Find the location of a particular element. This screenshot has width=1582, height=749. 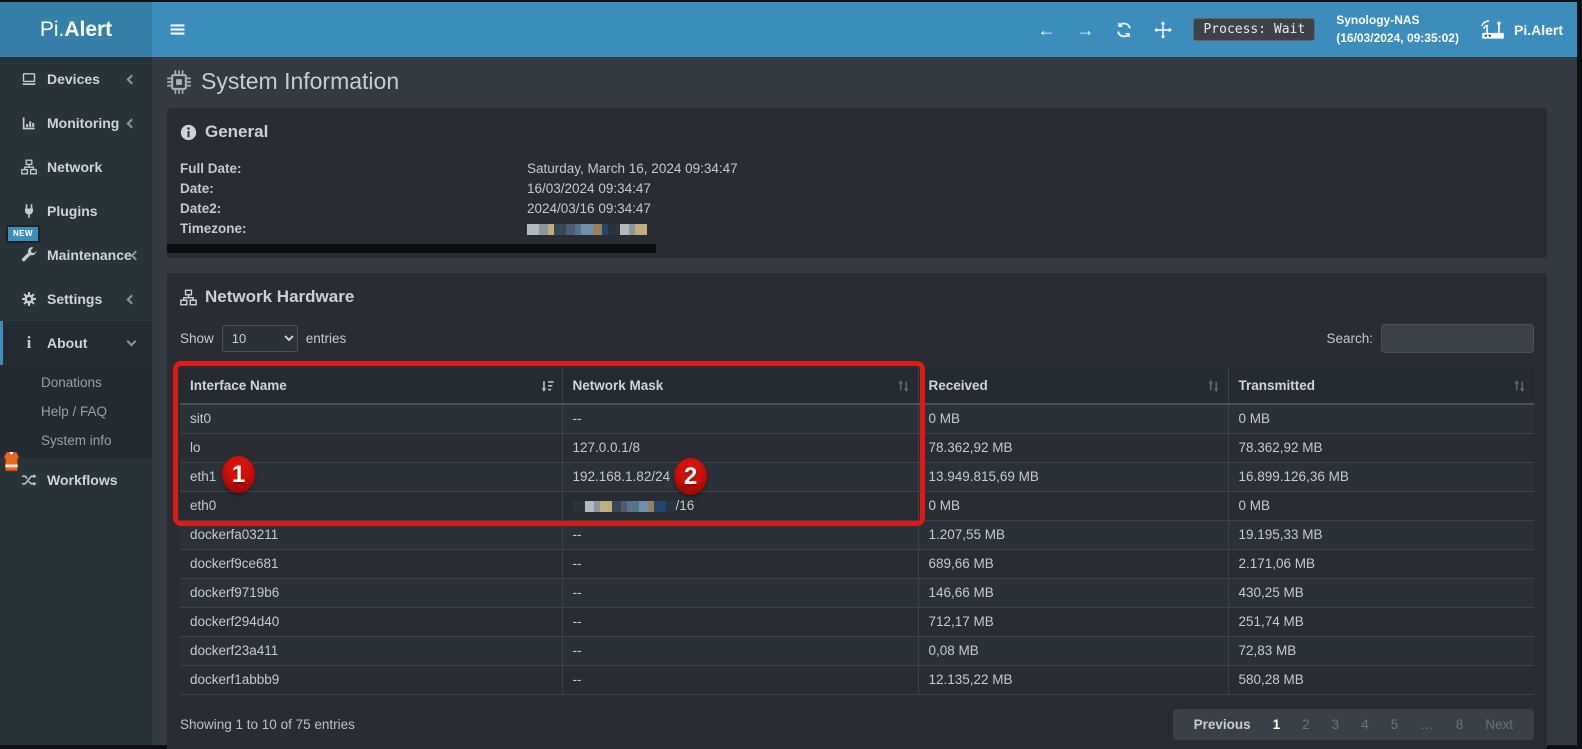

sidebar-item-label: Monitoring is located at coordinates (83, 123).